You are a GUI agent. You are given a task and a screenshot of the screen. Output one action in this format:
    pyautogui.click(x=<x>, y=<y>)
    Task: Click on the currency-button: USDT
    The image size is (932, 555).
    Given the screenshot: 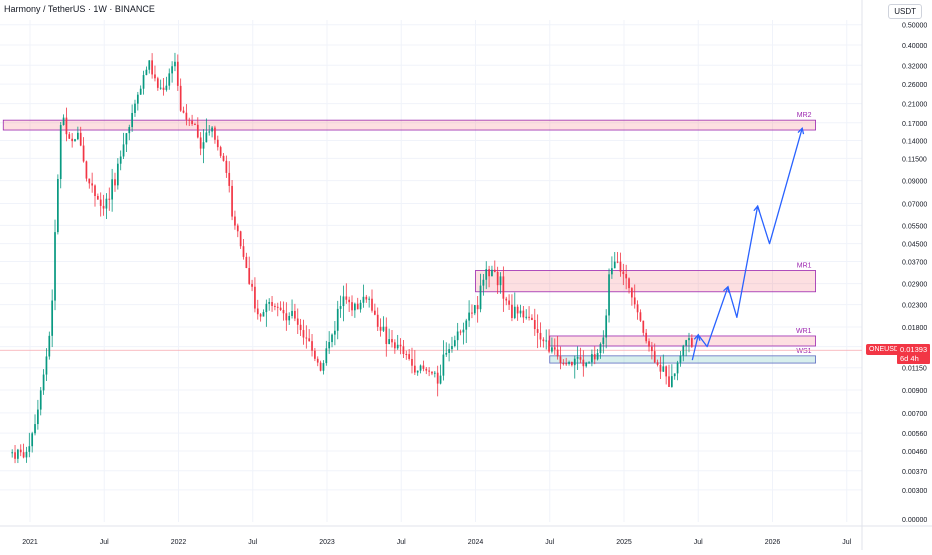 What is the action you would take?
    pyautogui.click(x=905, y=11)
    